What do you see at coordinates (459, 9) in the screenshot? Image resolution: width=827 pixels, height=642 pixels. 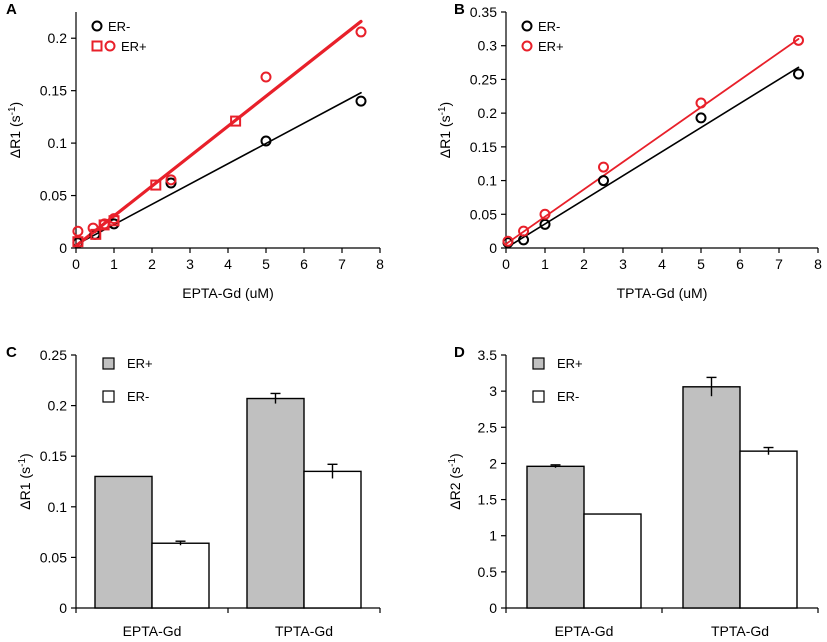 I see `panel-letter: B` at bounding box center [459, 9].